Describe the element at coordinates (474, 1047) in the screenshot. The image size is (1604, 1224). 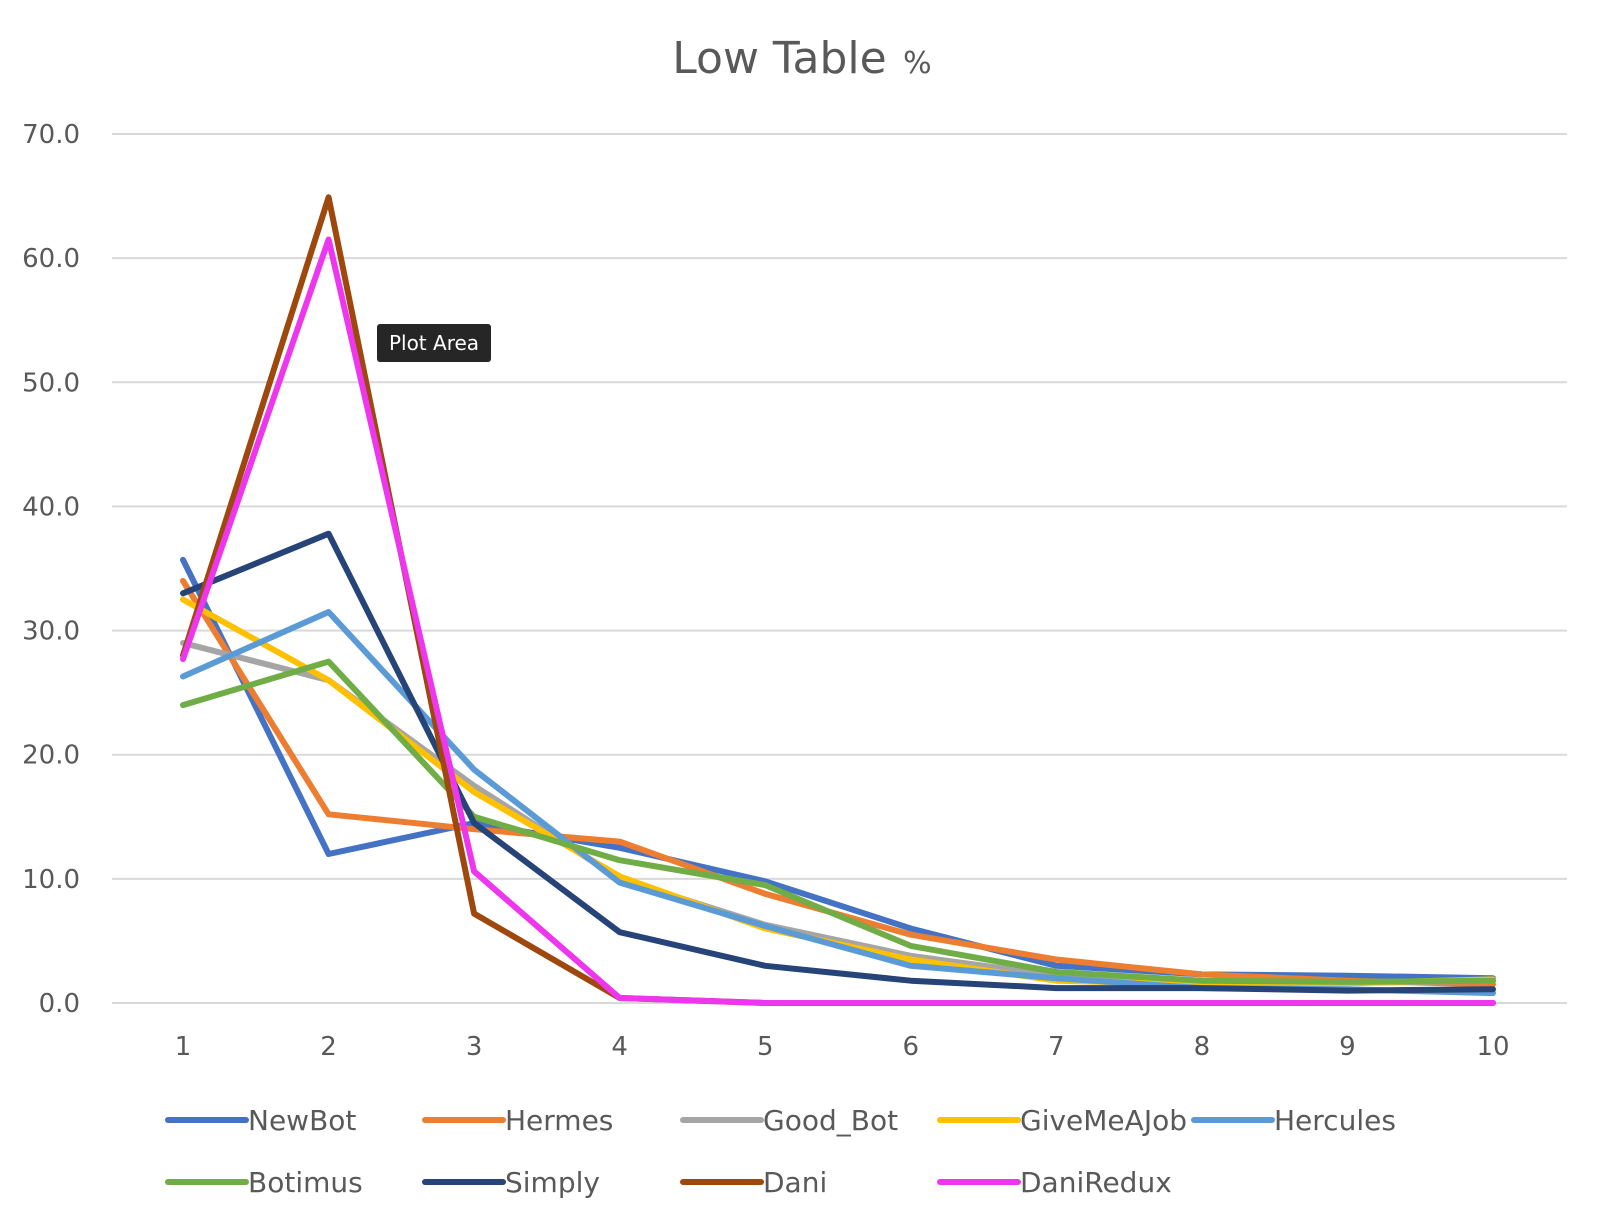
I see `x-tick-label: 3` at that location.